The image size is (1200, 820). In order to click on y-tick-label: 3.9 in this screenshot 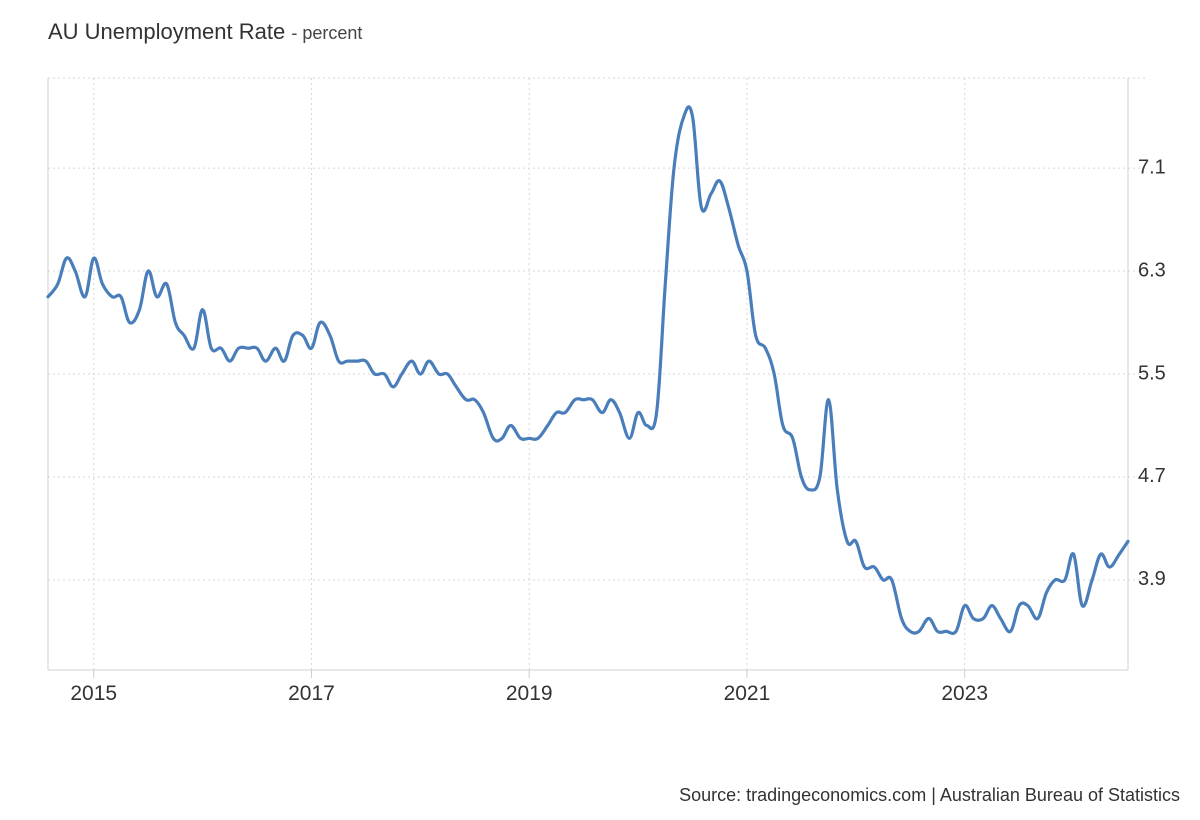, I will do `click(1152, 579)`.